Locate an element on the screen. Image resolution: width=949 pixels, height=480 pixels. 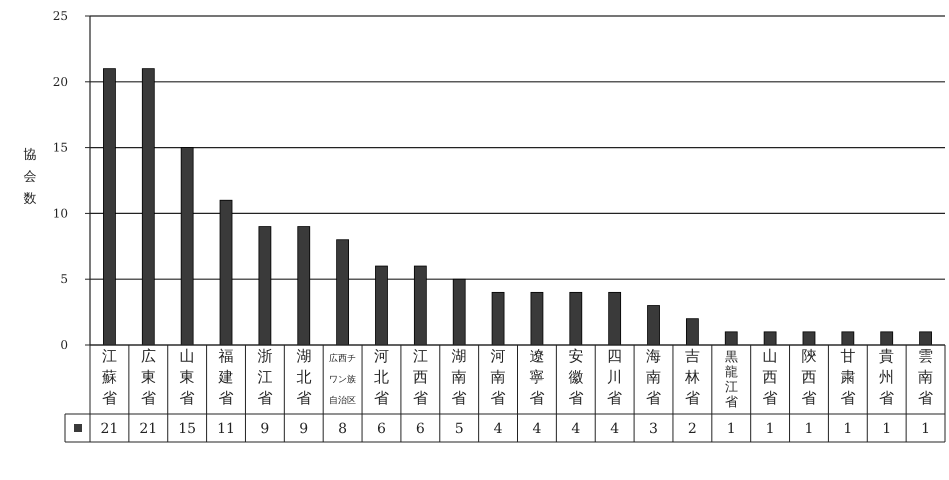
y-tick-label: 25 is located at coordinates (60, 16).